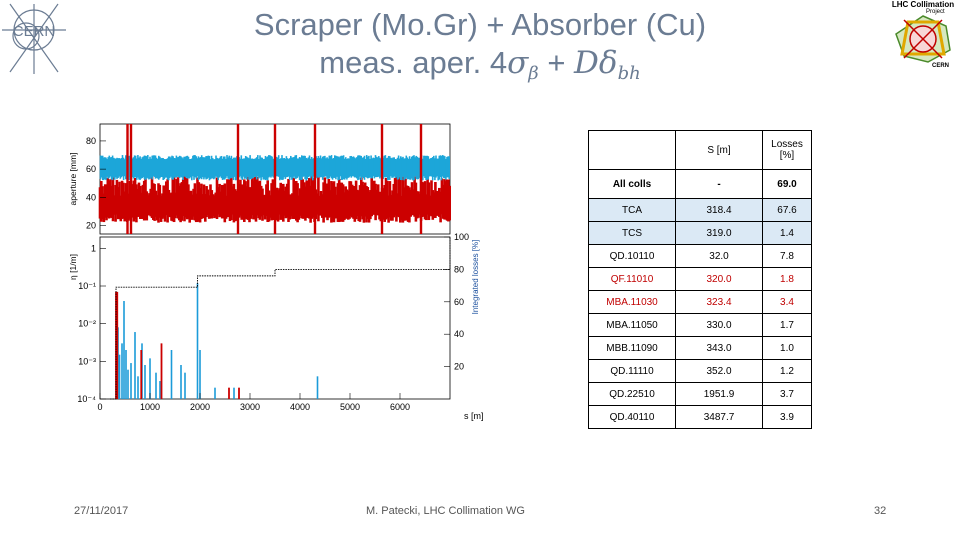 The width and height of the screenshot is (960, 540). Describe the element at coordinates (73, 267) in the screenshot. I see `bottom-y-axis-label: η [1/m]` at that location.